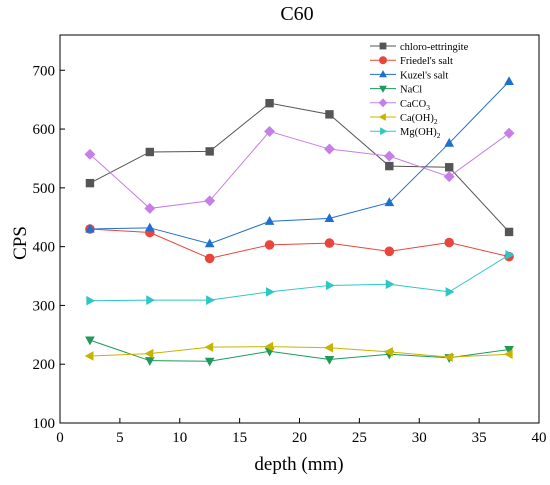  Describe the element at coordinates (424, 75) in the screenshot. I see `legend-label: Kuzel's salt` at that location.